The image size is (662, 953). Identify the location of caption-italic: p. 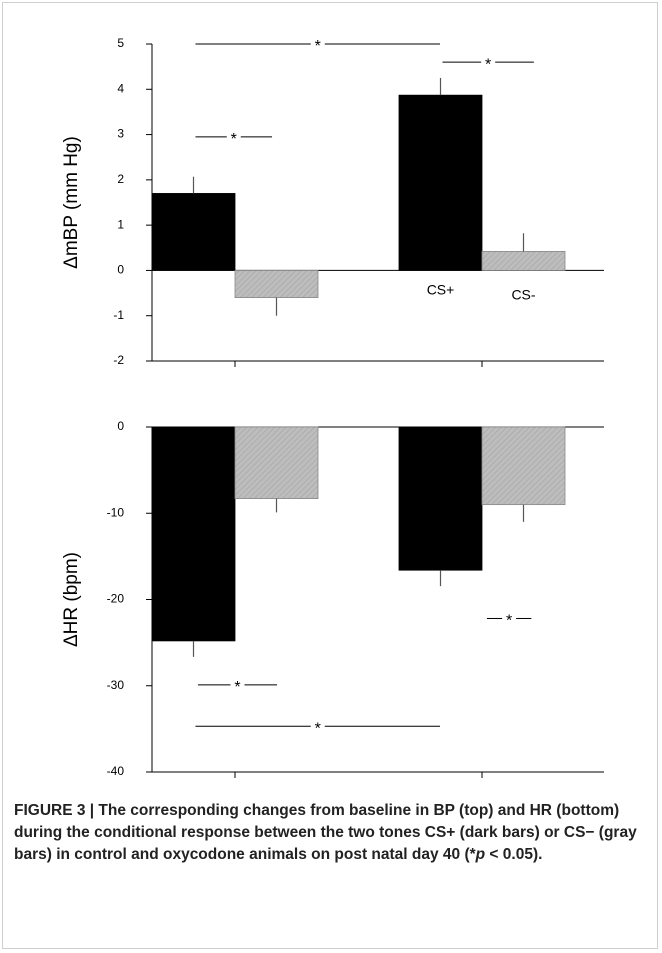
(480, 854).